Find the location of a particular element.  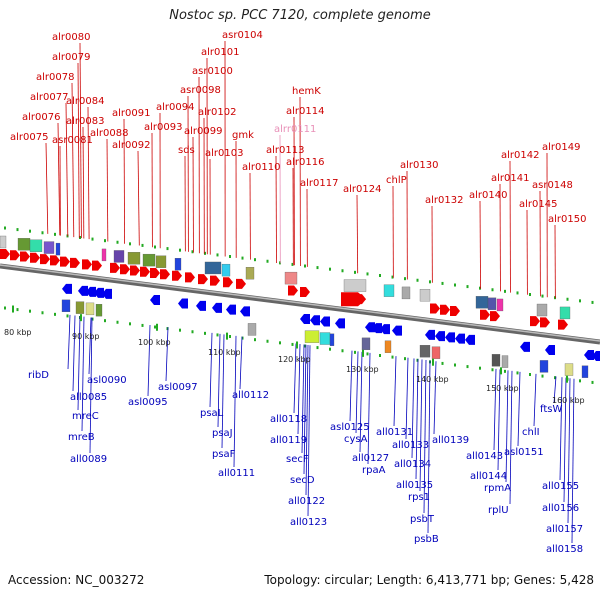

reverse-gene-label: all0085 is located at coordinates (88, 397).